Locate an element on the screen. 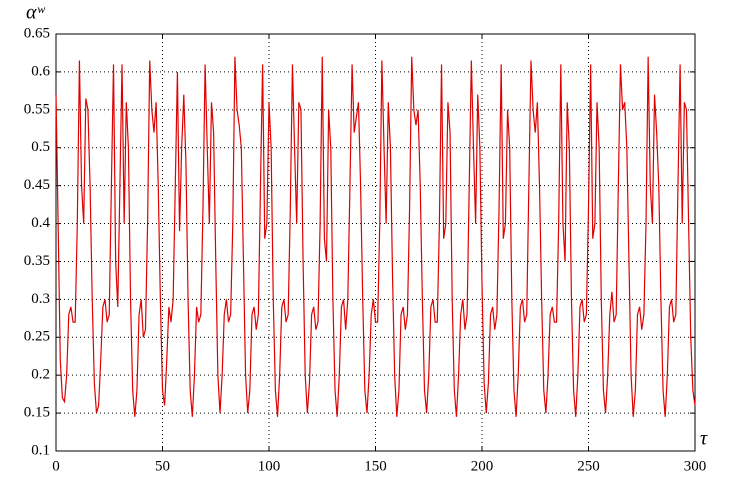 The height and width of the screenshot is (489, 729). x-tick-label: 200 is located at coordinates (482, 466).